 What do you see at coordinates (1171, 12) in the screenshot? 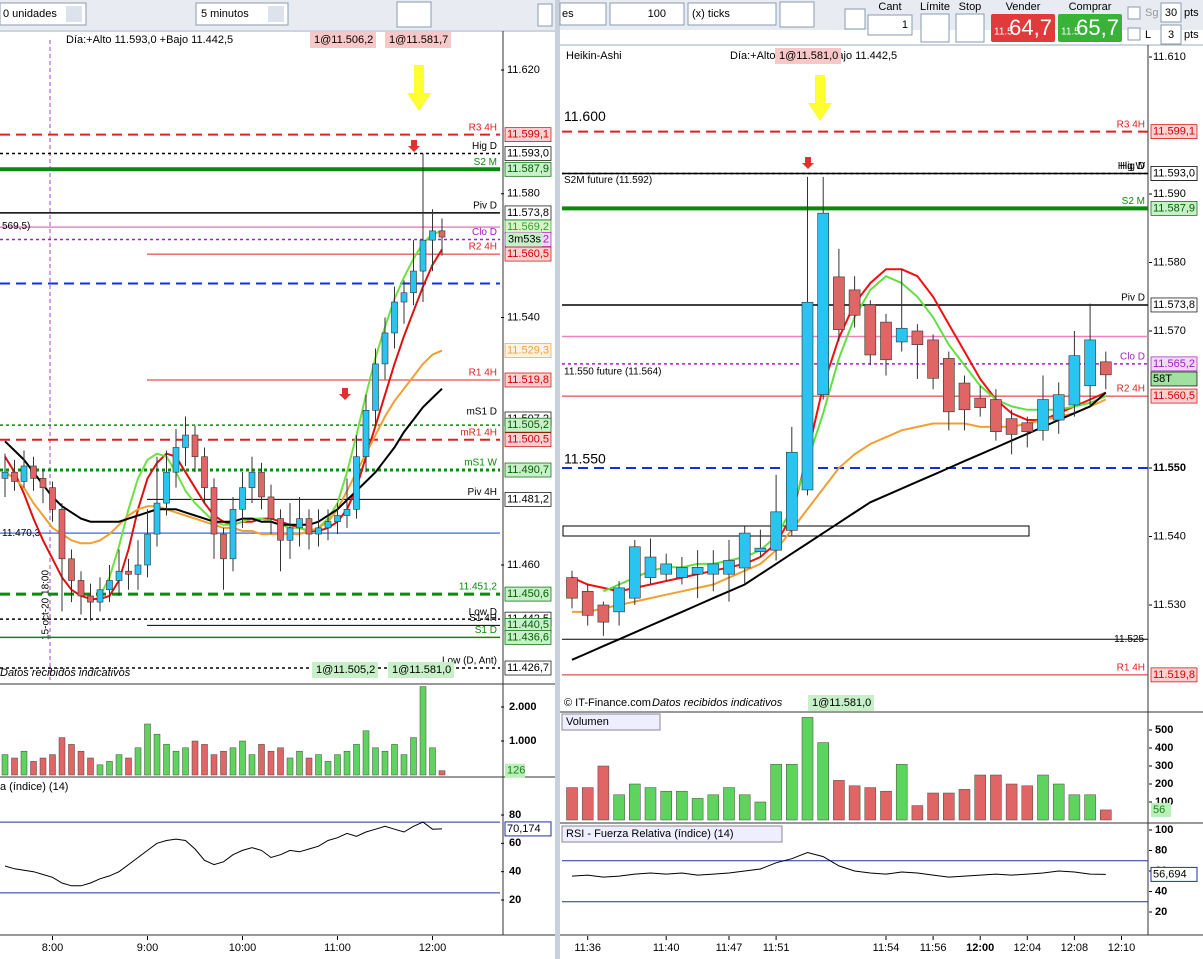
I see `sg-input` at bounding box center [1171, 12].